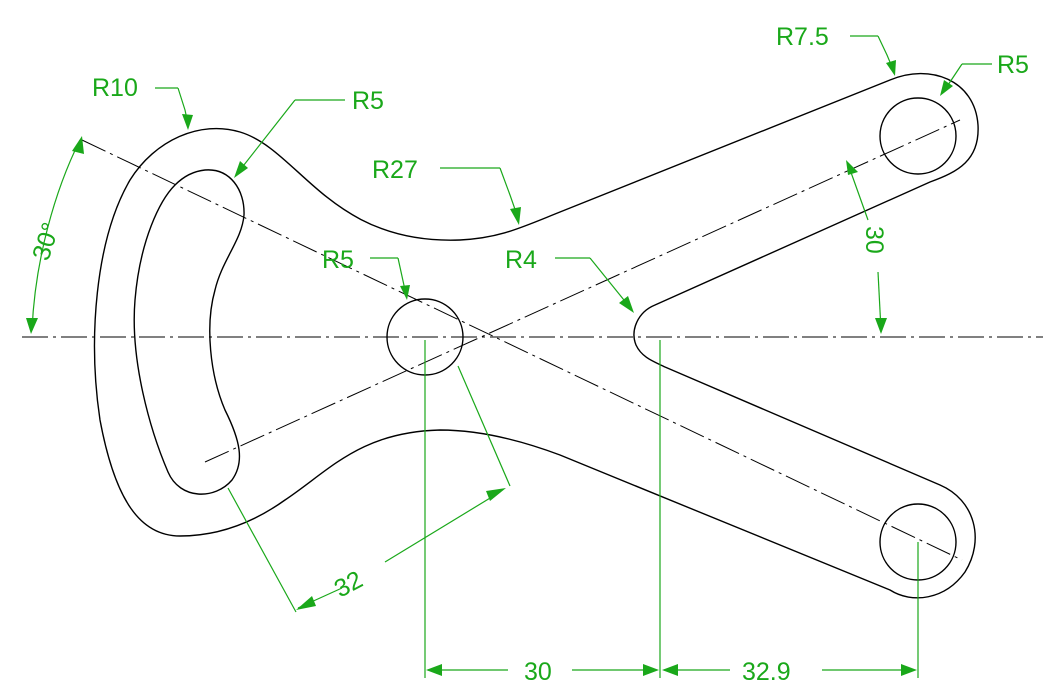 The width and height of the screenshot is (1051, 700). Describe the element at coordinates (349, 585) in the screenshot. I see `slot-32-label: 32` at that location.